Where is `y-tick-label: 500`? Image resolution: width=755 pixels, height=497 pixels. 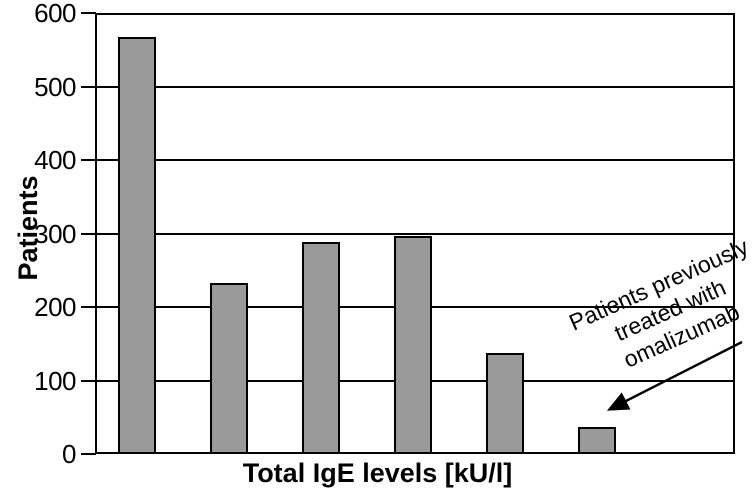
y-tick-label: 500 is located at coordinates (55, 87).